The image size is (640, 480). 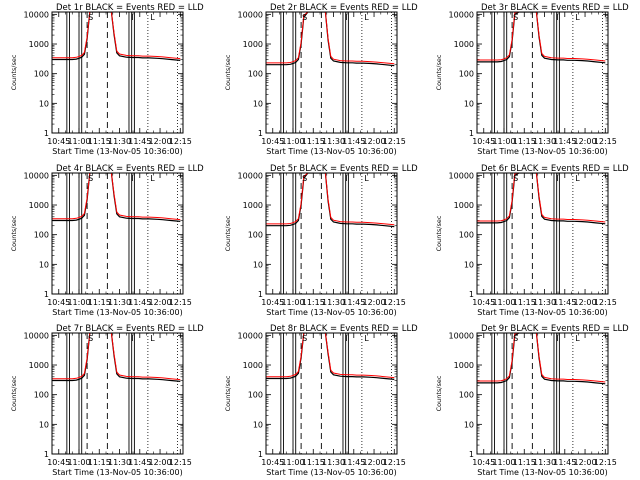 I want to click on plot-frame, so click(x=542, y=393).